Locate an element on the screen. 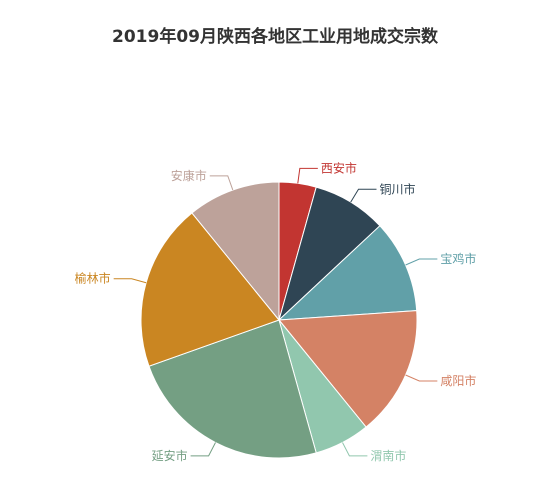 This screenshot has width=550, height=490. pie-slice-yulin is located at coordinates (210, 289).